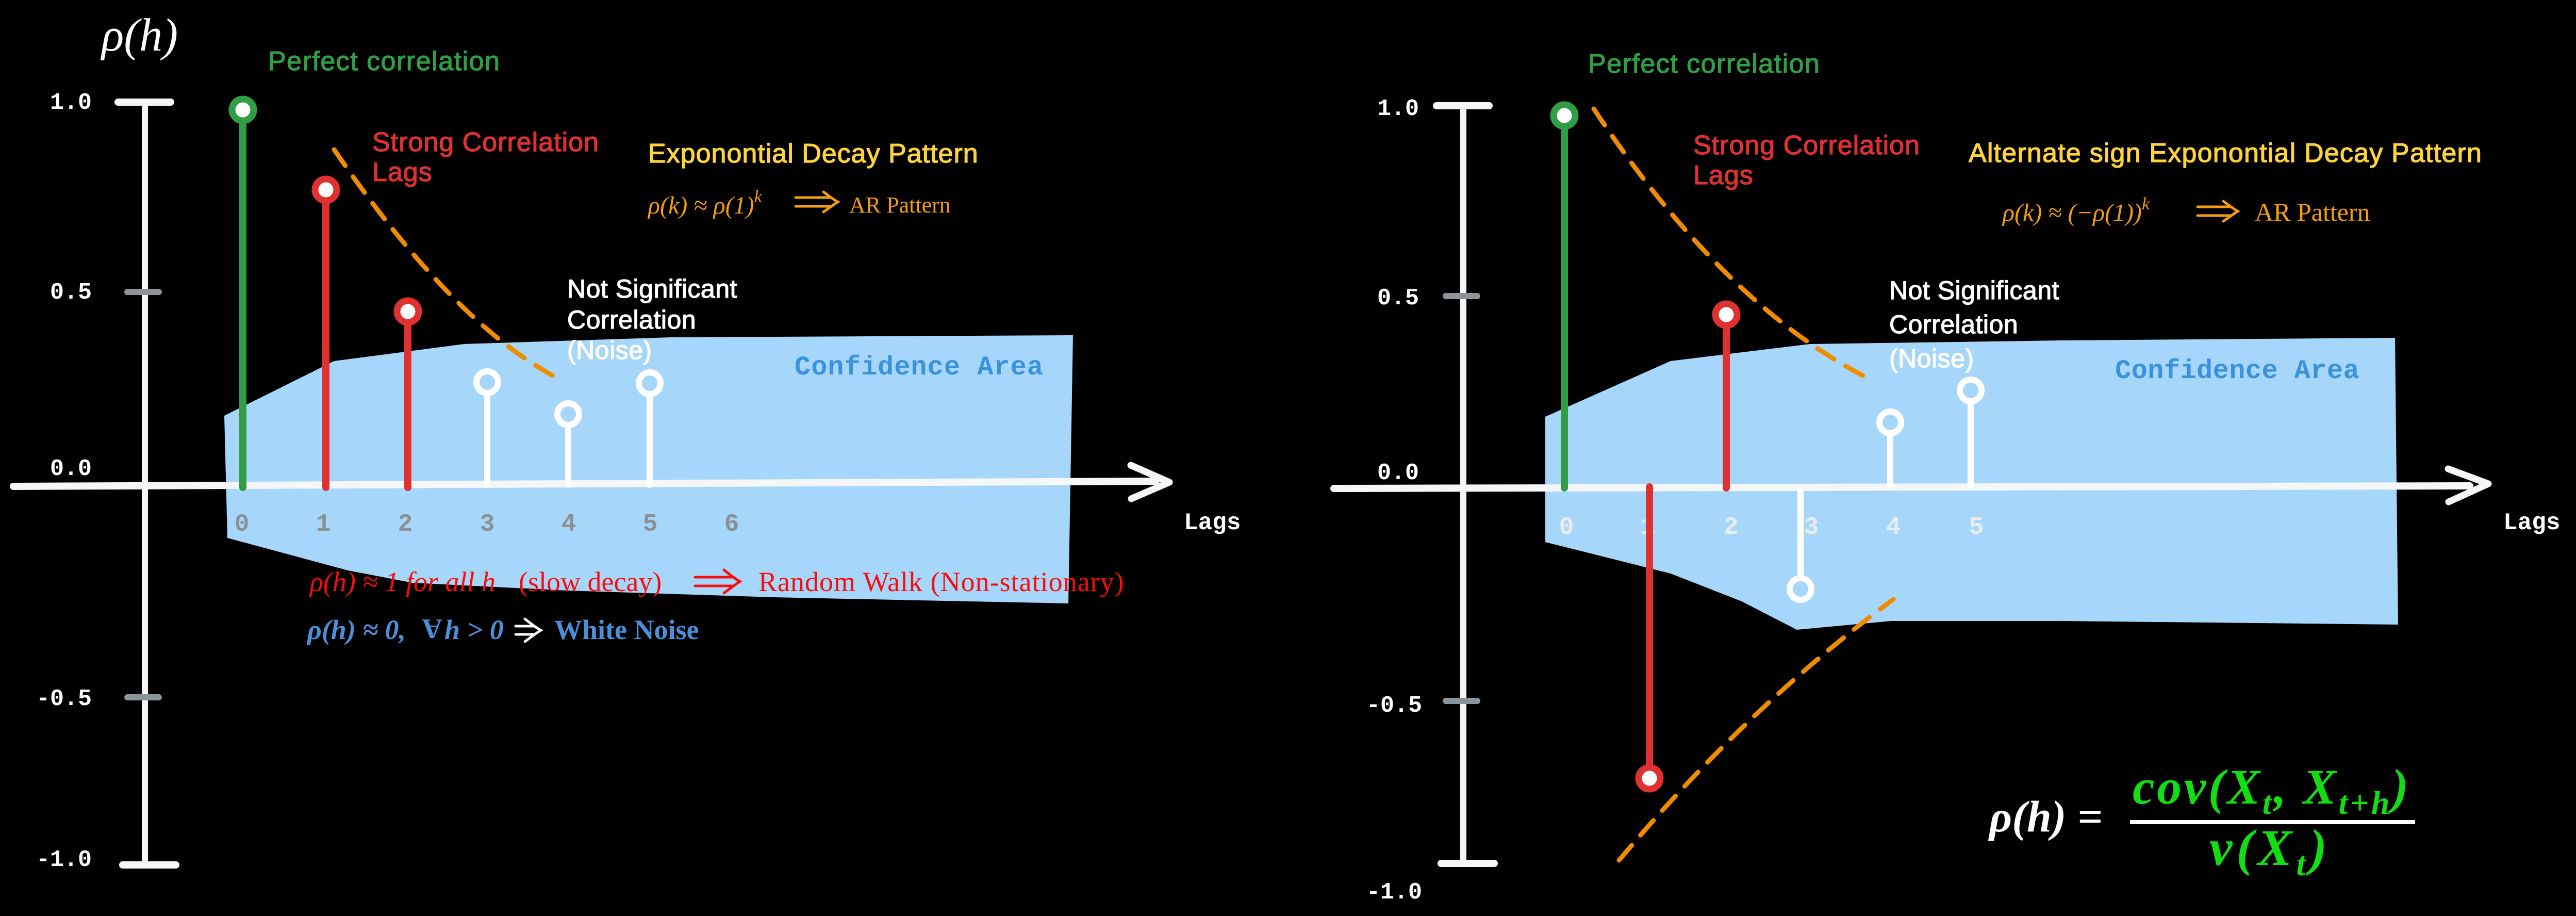 The height and width of the screenshot is (916, 2576). What do you see at coordinates (356, 629) in the screenshot?
I see `svg-text: ρ(h) ≈ 0,` at bounding box center [356, 629].